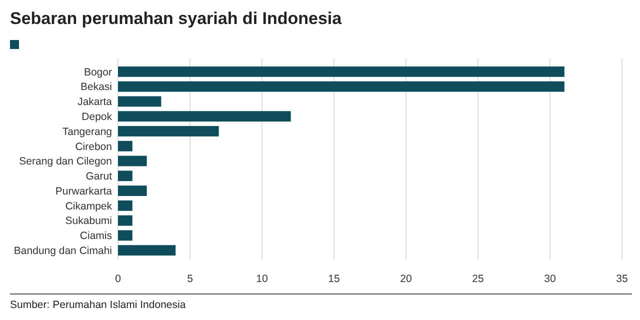 This screenshot has height=320, width=640. I want to click on y-tick-label: Tangerang, so click(87, 132).